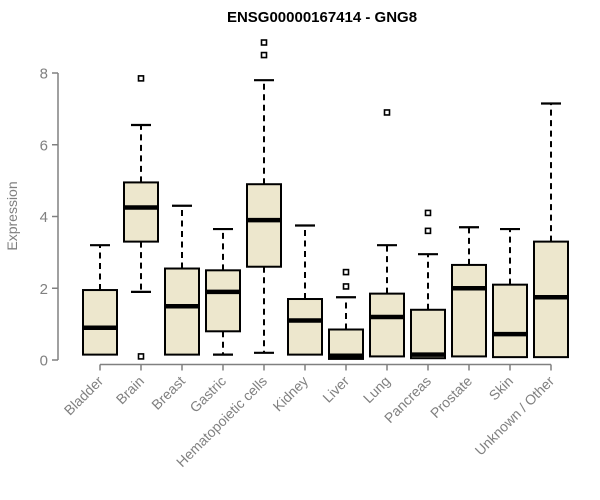  I want to click on x-tick-label-lung: Lung, so click(376, 389).